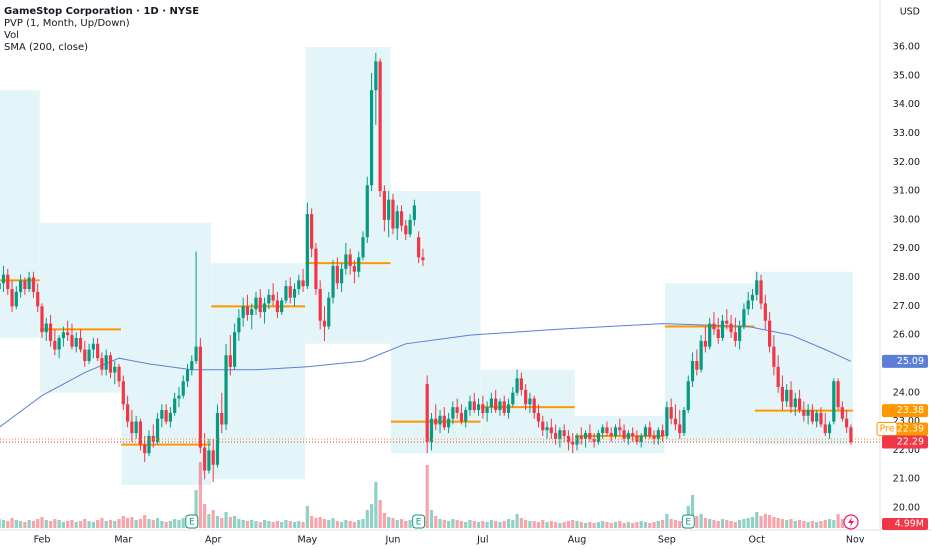  I want to click on lightning-icon, so click(851, 522).